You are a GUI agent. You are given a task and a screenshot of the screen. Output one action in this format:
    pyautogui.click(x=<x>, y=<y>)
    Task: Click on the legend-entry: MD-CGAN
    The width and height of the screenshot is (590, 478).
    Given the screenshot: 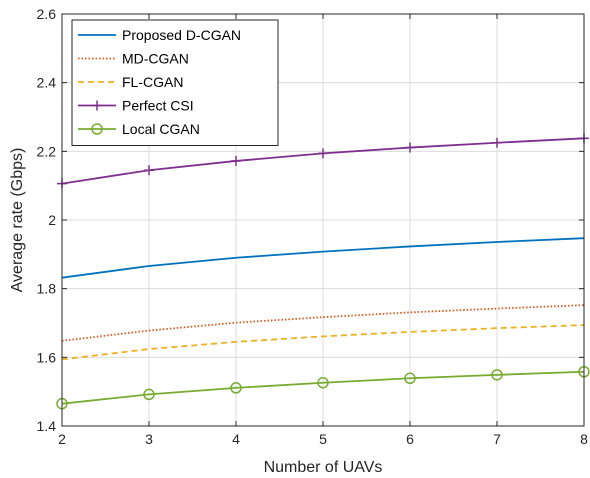 What is the action you would take?
    pyautogui.click(x=133, y=59)
    